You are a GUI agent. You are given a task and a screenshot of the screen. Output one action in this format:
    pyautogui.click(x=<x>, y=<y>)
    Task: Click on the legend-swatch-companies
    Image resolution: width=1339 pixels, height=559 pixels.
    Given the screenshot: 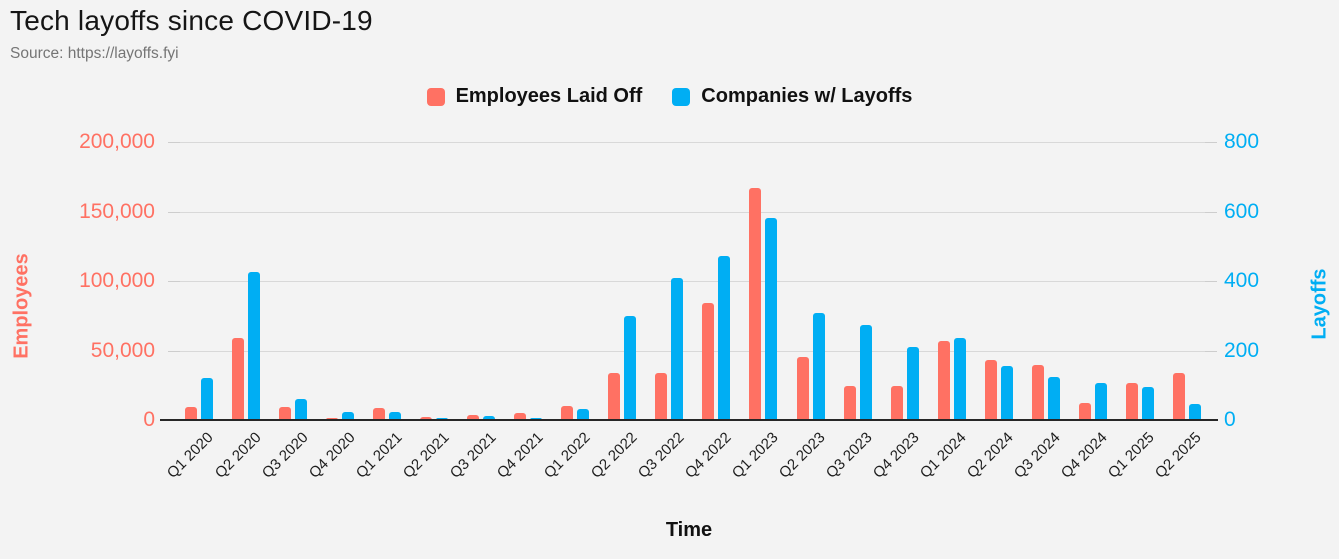 What is the action you would take?
    pyautogui.click(x=681, y=96)
    